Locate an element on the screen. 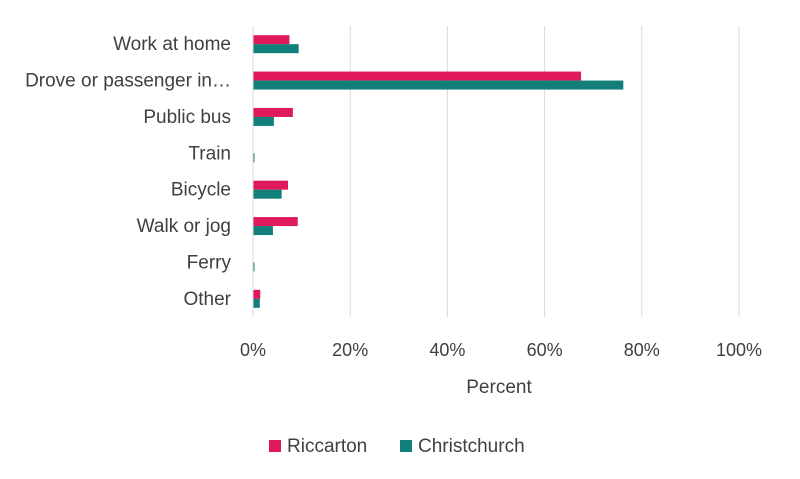 This screenshot has height=479, width=800. category-label: Bicycle is located at coordinates (201, 190).